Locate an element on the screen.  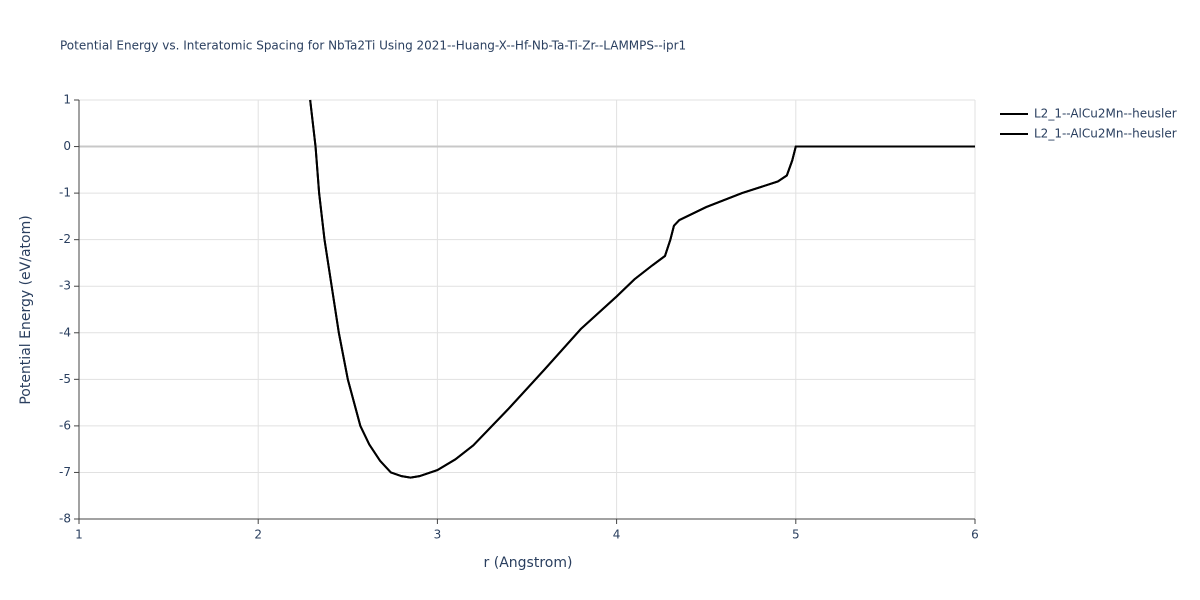
y-tick-label: -3 is located at coordinates (65, 286).